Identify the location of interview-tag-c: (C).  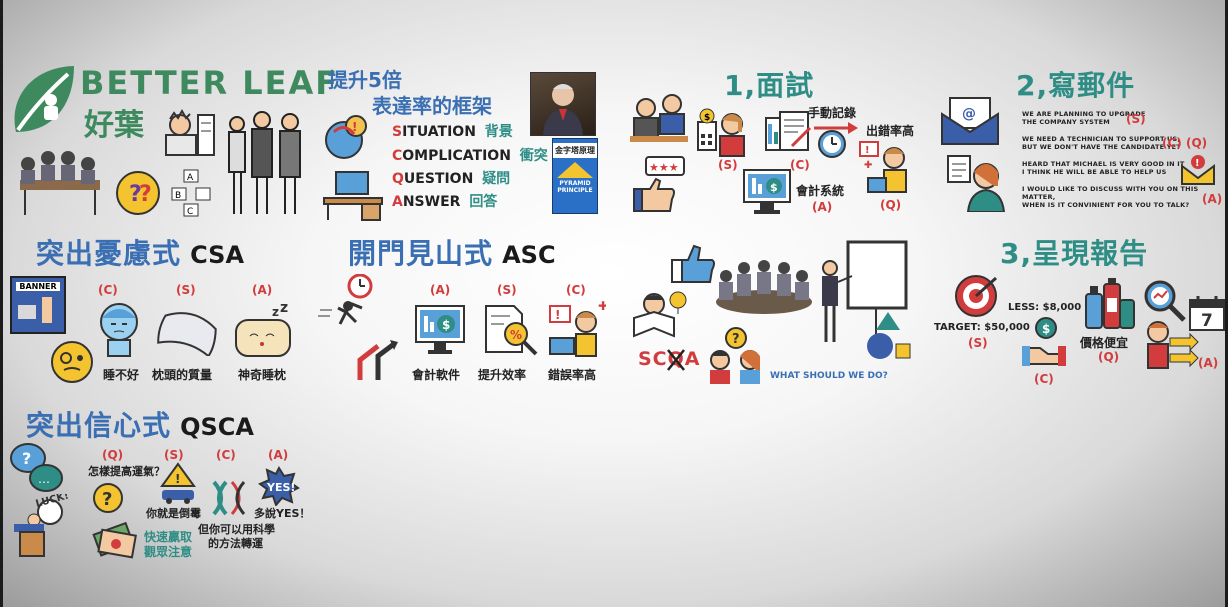
(800, 165).